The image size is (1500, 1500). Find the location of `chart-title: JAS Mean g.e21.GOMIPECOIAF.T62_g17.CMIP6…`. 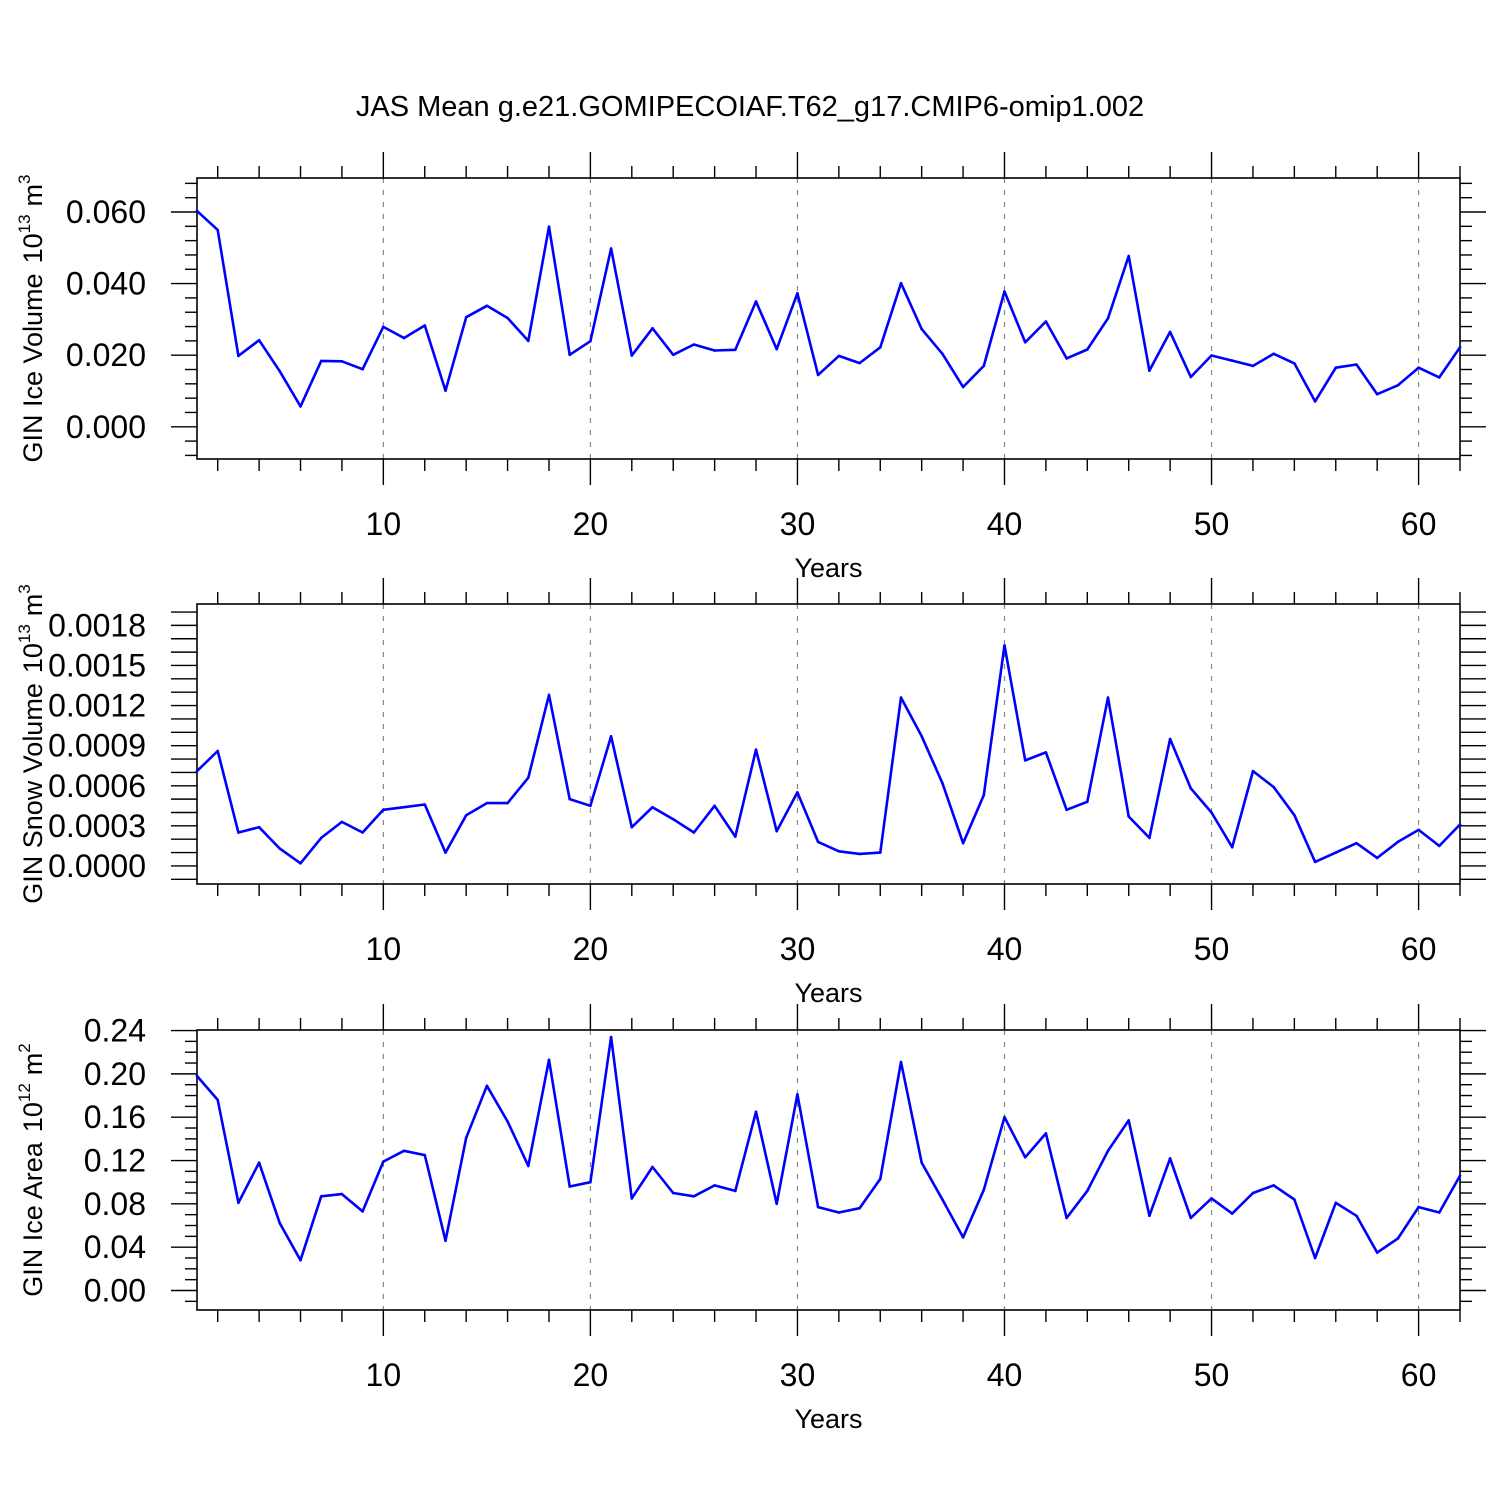

chart-title: JAS Mean g.e21.GOMIPECOIAF.T62_g17.CMIP6… is located at coordinates (750, 107).